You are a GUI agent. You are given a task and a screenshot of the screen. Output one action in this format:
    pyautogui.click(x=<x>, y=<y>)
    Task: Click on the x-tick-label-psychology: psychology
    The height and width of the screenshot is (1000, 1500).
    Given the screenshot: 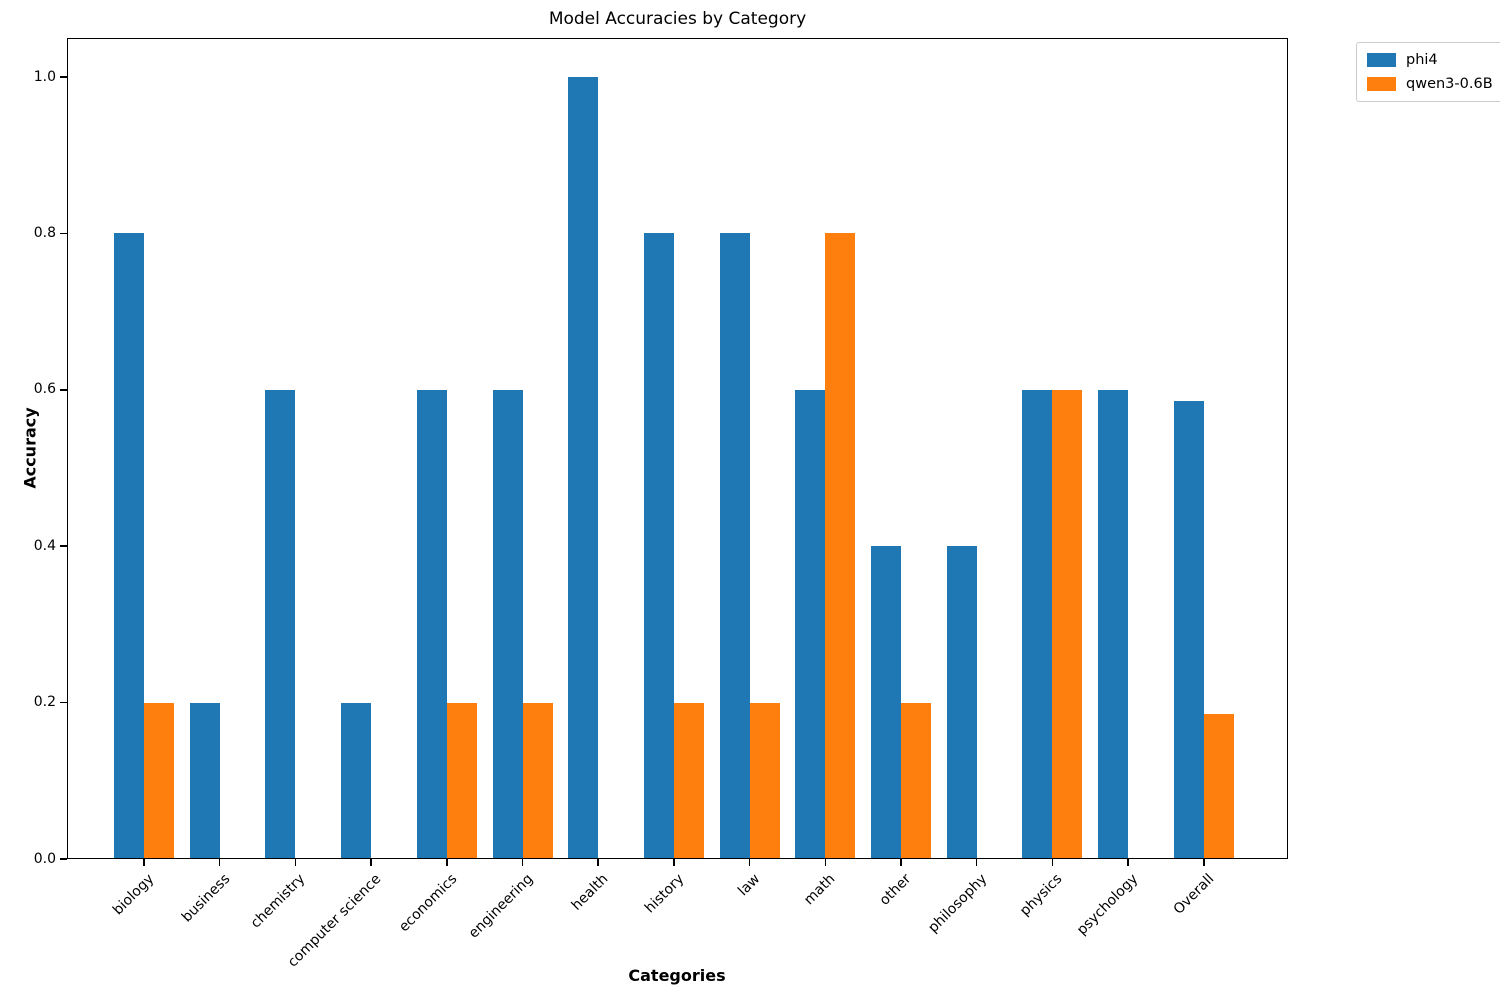 What is the action you would take?
    pyautogui.click(x=1108, y=905)
    